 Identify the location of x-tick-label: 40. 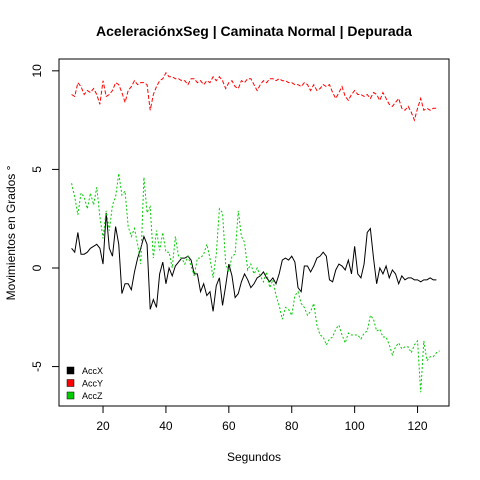
(166, 426).